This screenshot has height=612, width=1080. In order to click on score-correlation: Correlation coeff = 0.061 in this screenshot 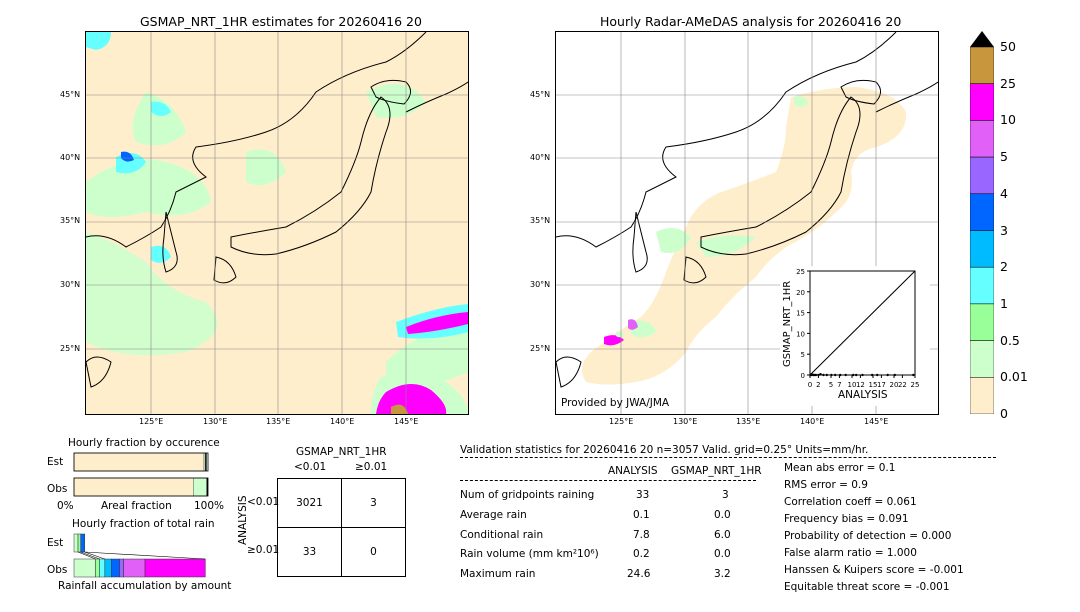, I will do `click(850, 502)`.